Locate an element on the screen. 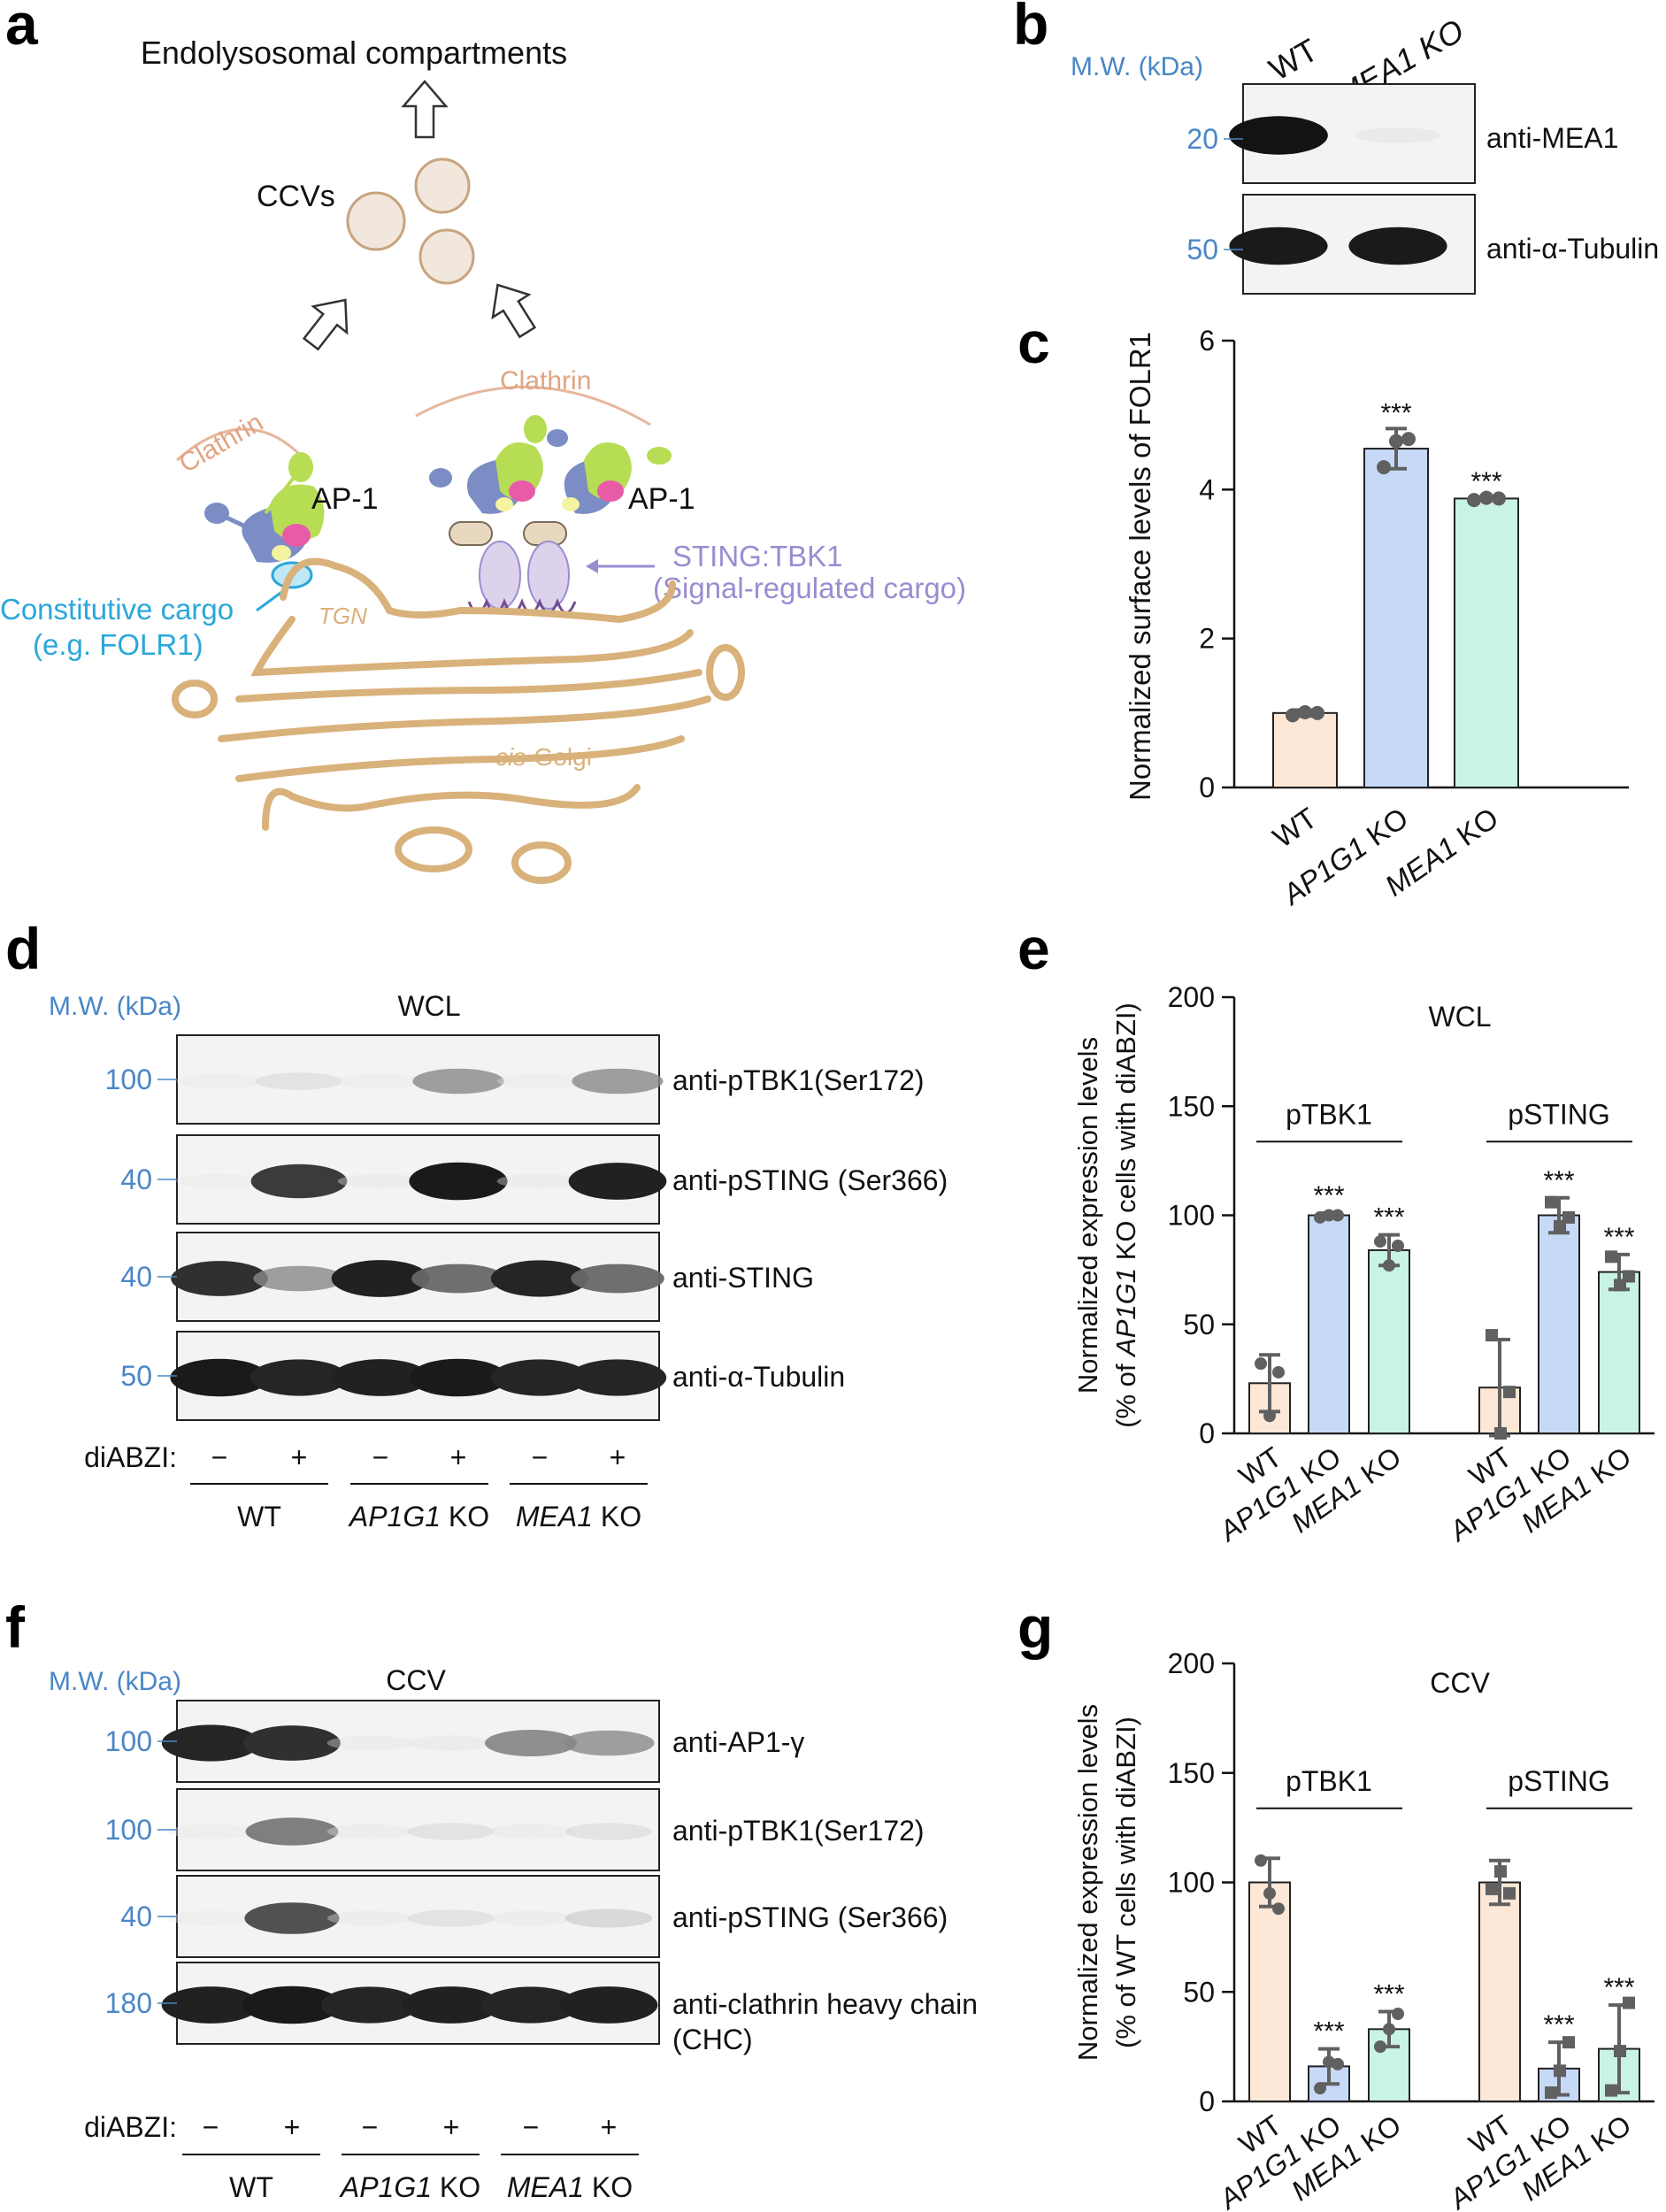 The height and width of the screenshot is (2212, 1666). ap1-label-left: AP-1 is located at coordinates (345, 499).